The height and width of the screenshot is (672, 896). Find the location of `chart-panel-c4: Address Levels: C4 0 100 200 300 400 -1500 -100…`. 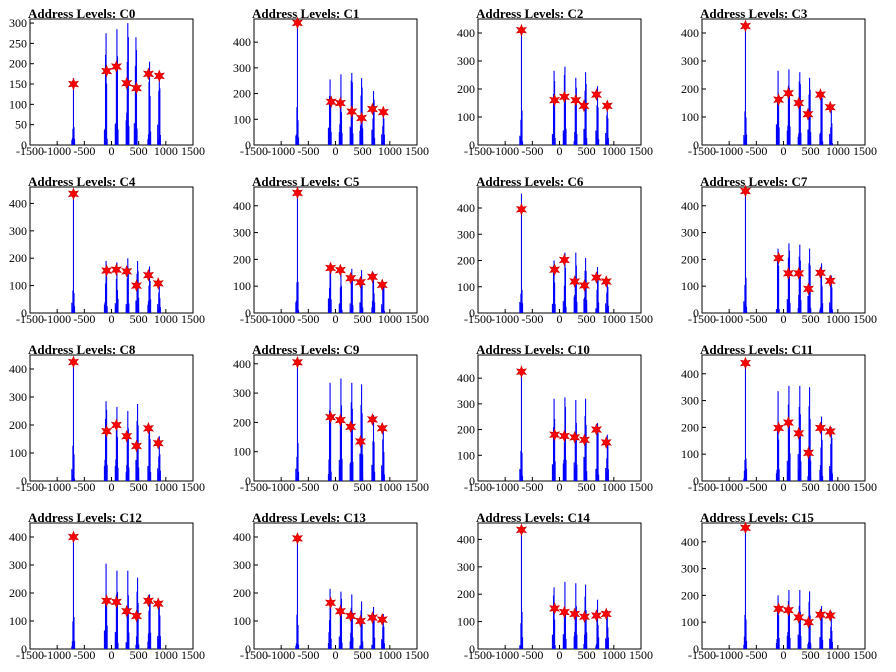

chart-panel-c4: Address Levels: C4 0 100 200 300 400 -1500 -100… is located at coordinates (112, 252).